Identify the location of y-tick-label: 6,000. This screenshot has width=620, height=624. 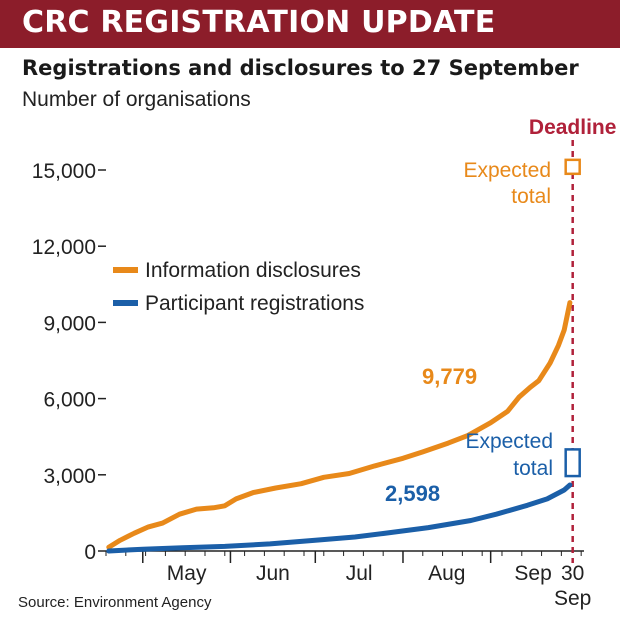
(69, 400).